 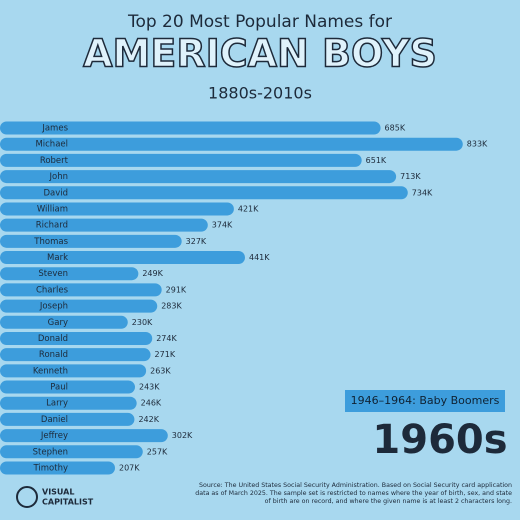 I want to click on value-label: 230K, so click(x=142, y=322).